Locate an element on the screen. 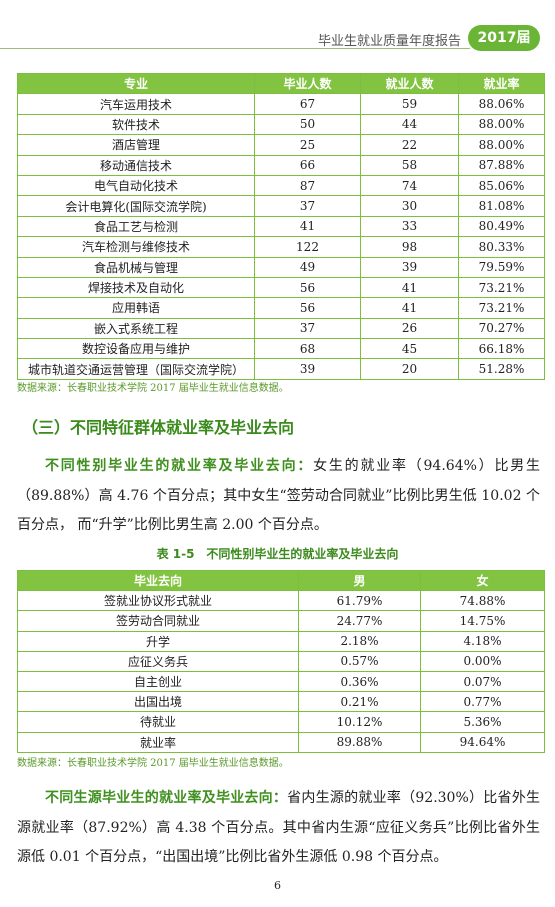  table-cell: 0.77% is located at coordinates (482, 702).